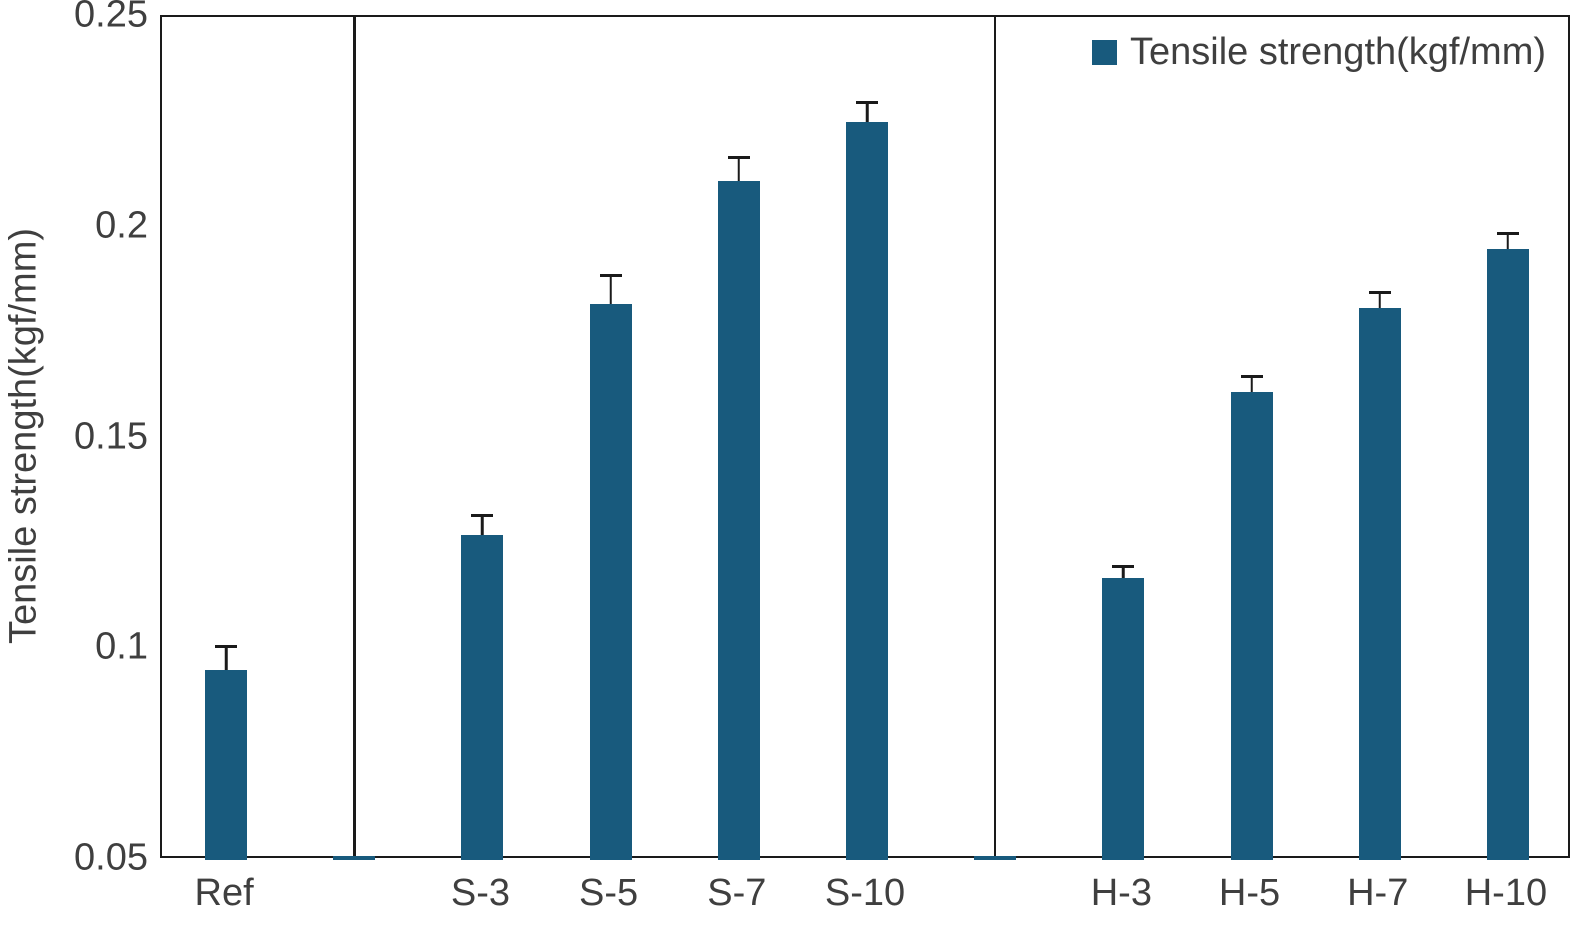 Image resolution: width=1575 pixels, height=927 pixels. I want to click on bar-ref, so click(226, 765).